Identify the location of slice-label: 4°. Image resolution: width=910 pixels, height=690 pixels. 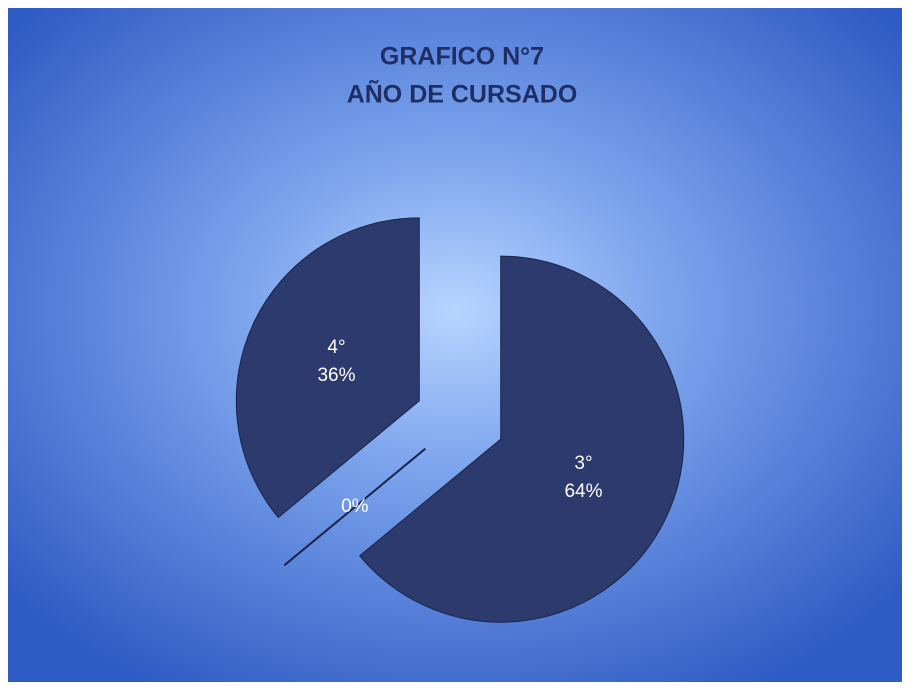
(336, 347).